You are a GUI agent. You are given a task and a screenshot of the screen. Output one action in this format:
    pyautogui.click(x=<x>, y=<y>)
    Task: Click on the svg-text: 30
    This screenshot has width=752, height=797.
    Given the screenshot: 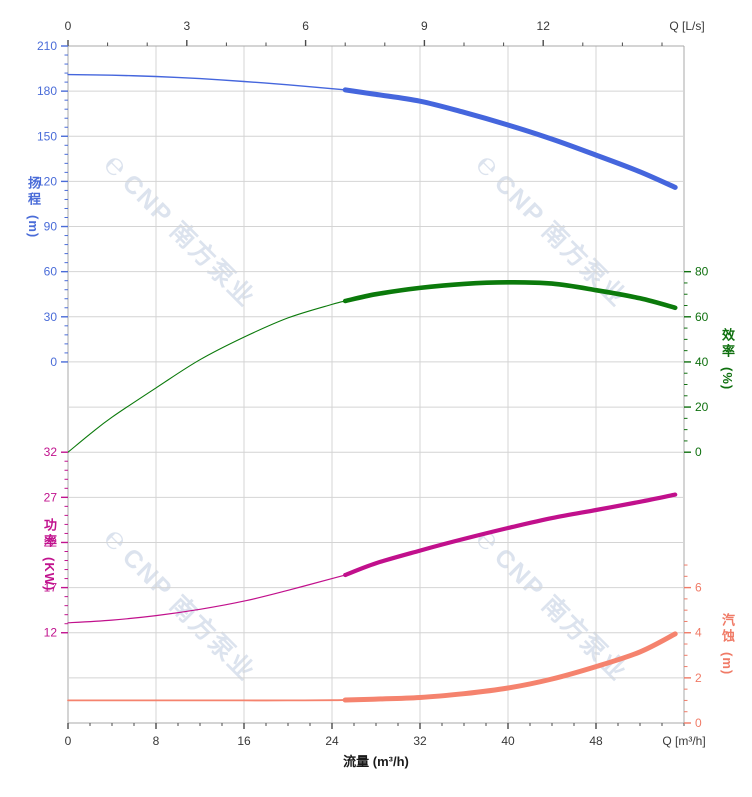 What is the action you would take?
    pyautogui.click(x=51, y=317)
    